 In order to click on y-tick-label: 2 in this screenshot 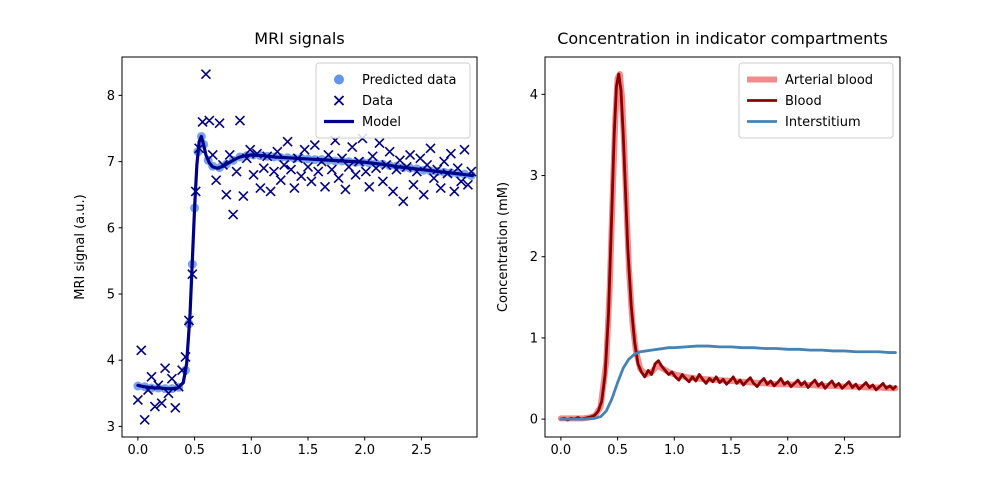, I will do `click(534, 257)`.